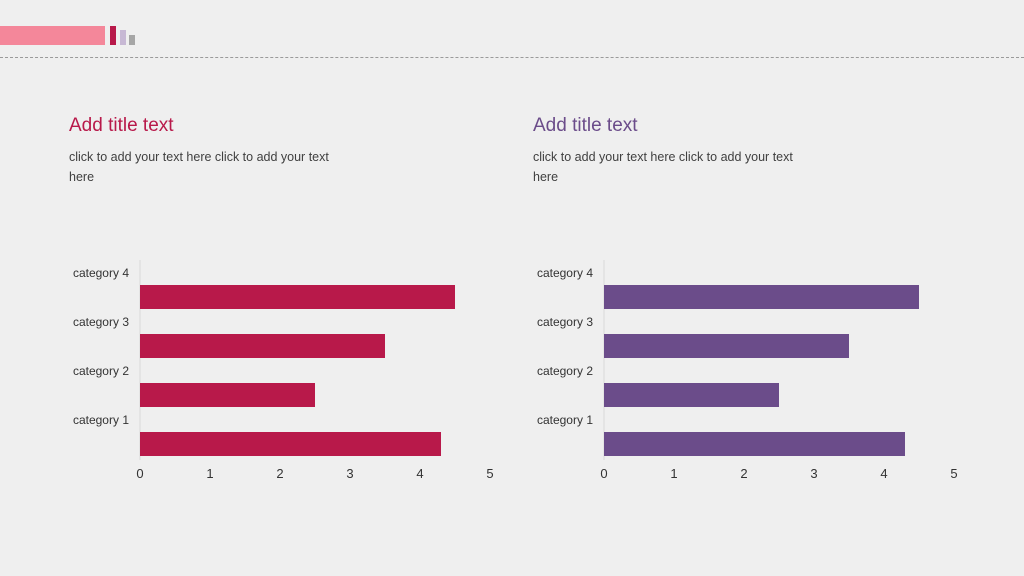 The height and width of the screenshot is (576, 1024). What do you see at coordinates (565, 371) in the screenshot?
I see `right-chart-category-label-2: category 2` at bounding box center [565, 371].